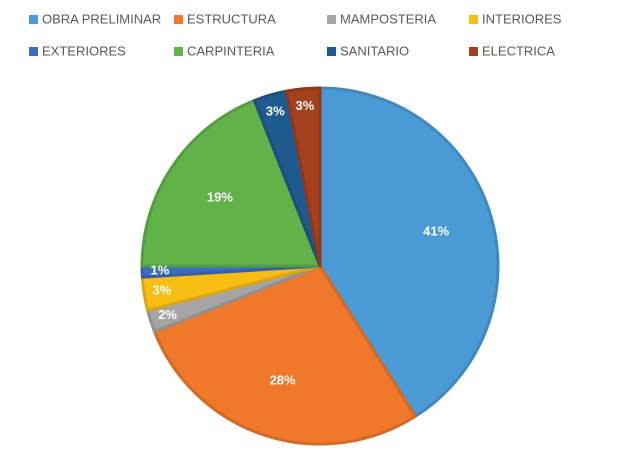 The height and width of the screenshot is (466, 621). I want to click on legend-label-carpinteria: CARPINTERIA, so click(231, 50).